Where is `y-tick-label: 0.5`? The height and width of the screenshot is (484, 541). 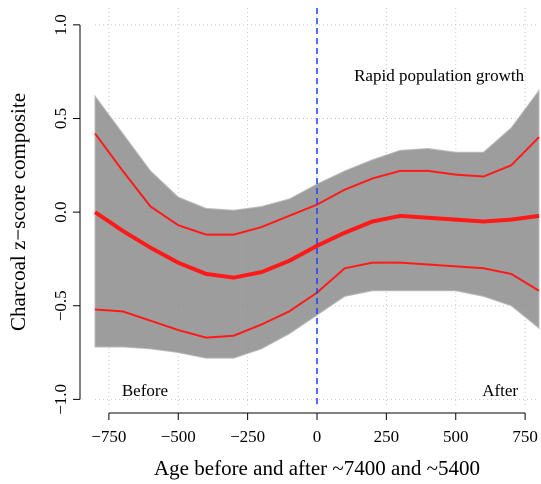 y-tick-label: 0.5 is located at coordinates (60, 118).